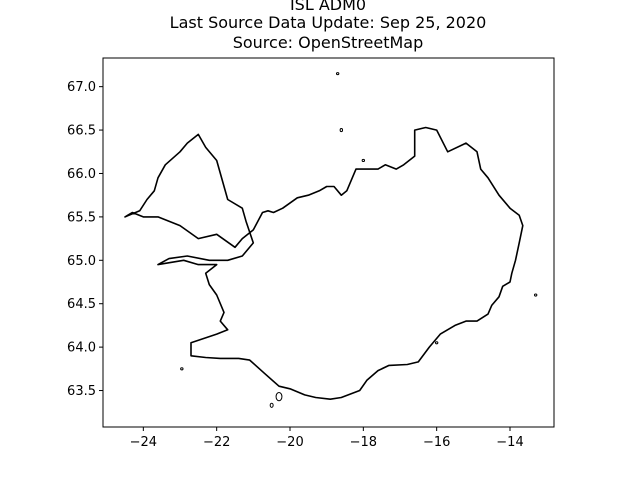  Describe the element at coordinates (327, 438) in the screenshot. I see `x-axis: −24 −22 −20 −18 −16 −14` at that location.